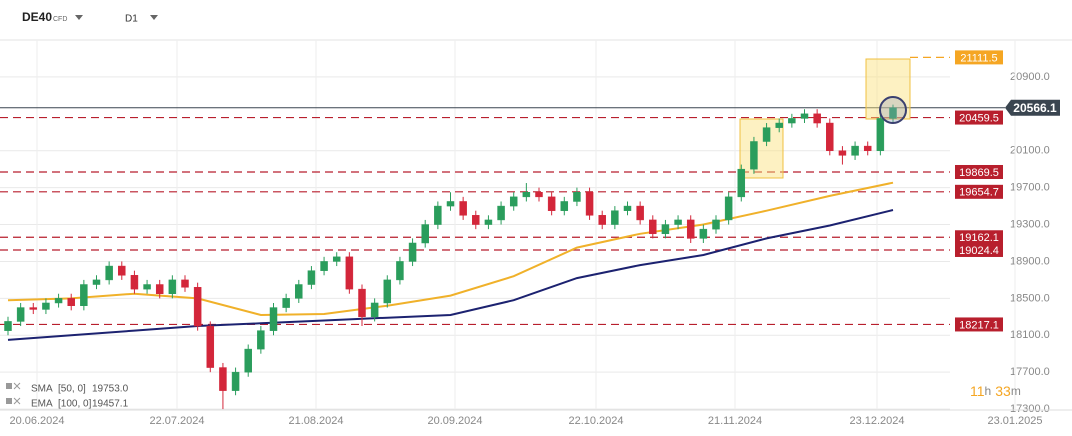 This screenshot has width=1072, height=436. Describe the element at coordinates (1016, 391) in the screenshot. I see `timer-m: m` at that location.